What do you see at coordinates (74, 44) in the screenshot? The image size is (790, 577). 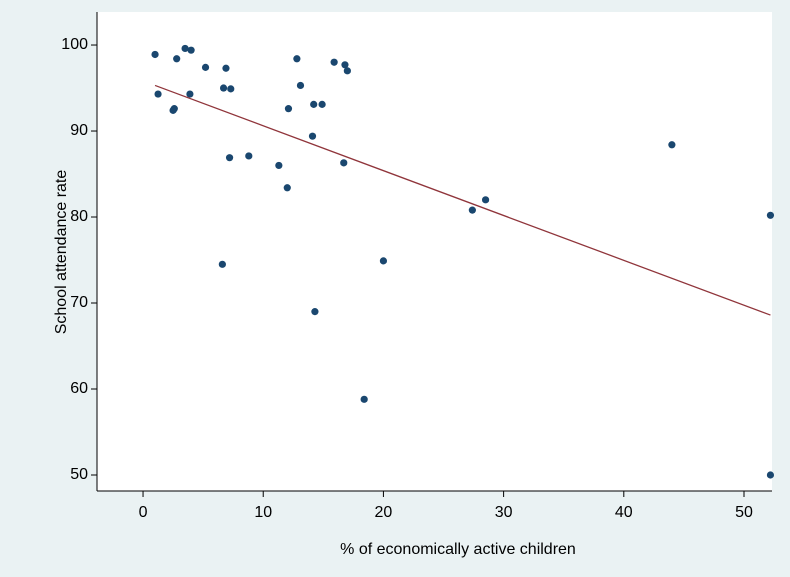 I see `y-tick-label: 100` at bounding box center [74, 44].